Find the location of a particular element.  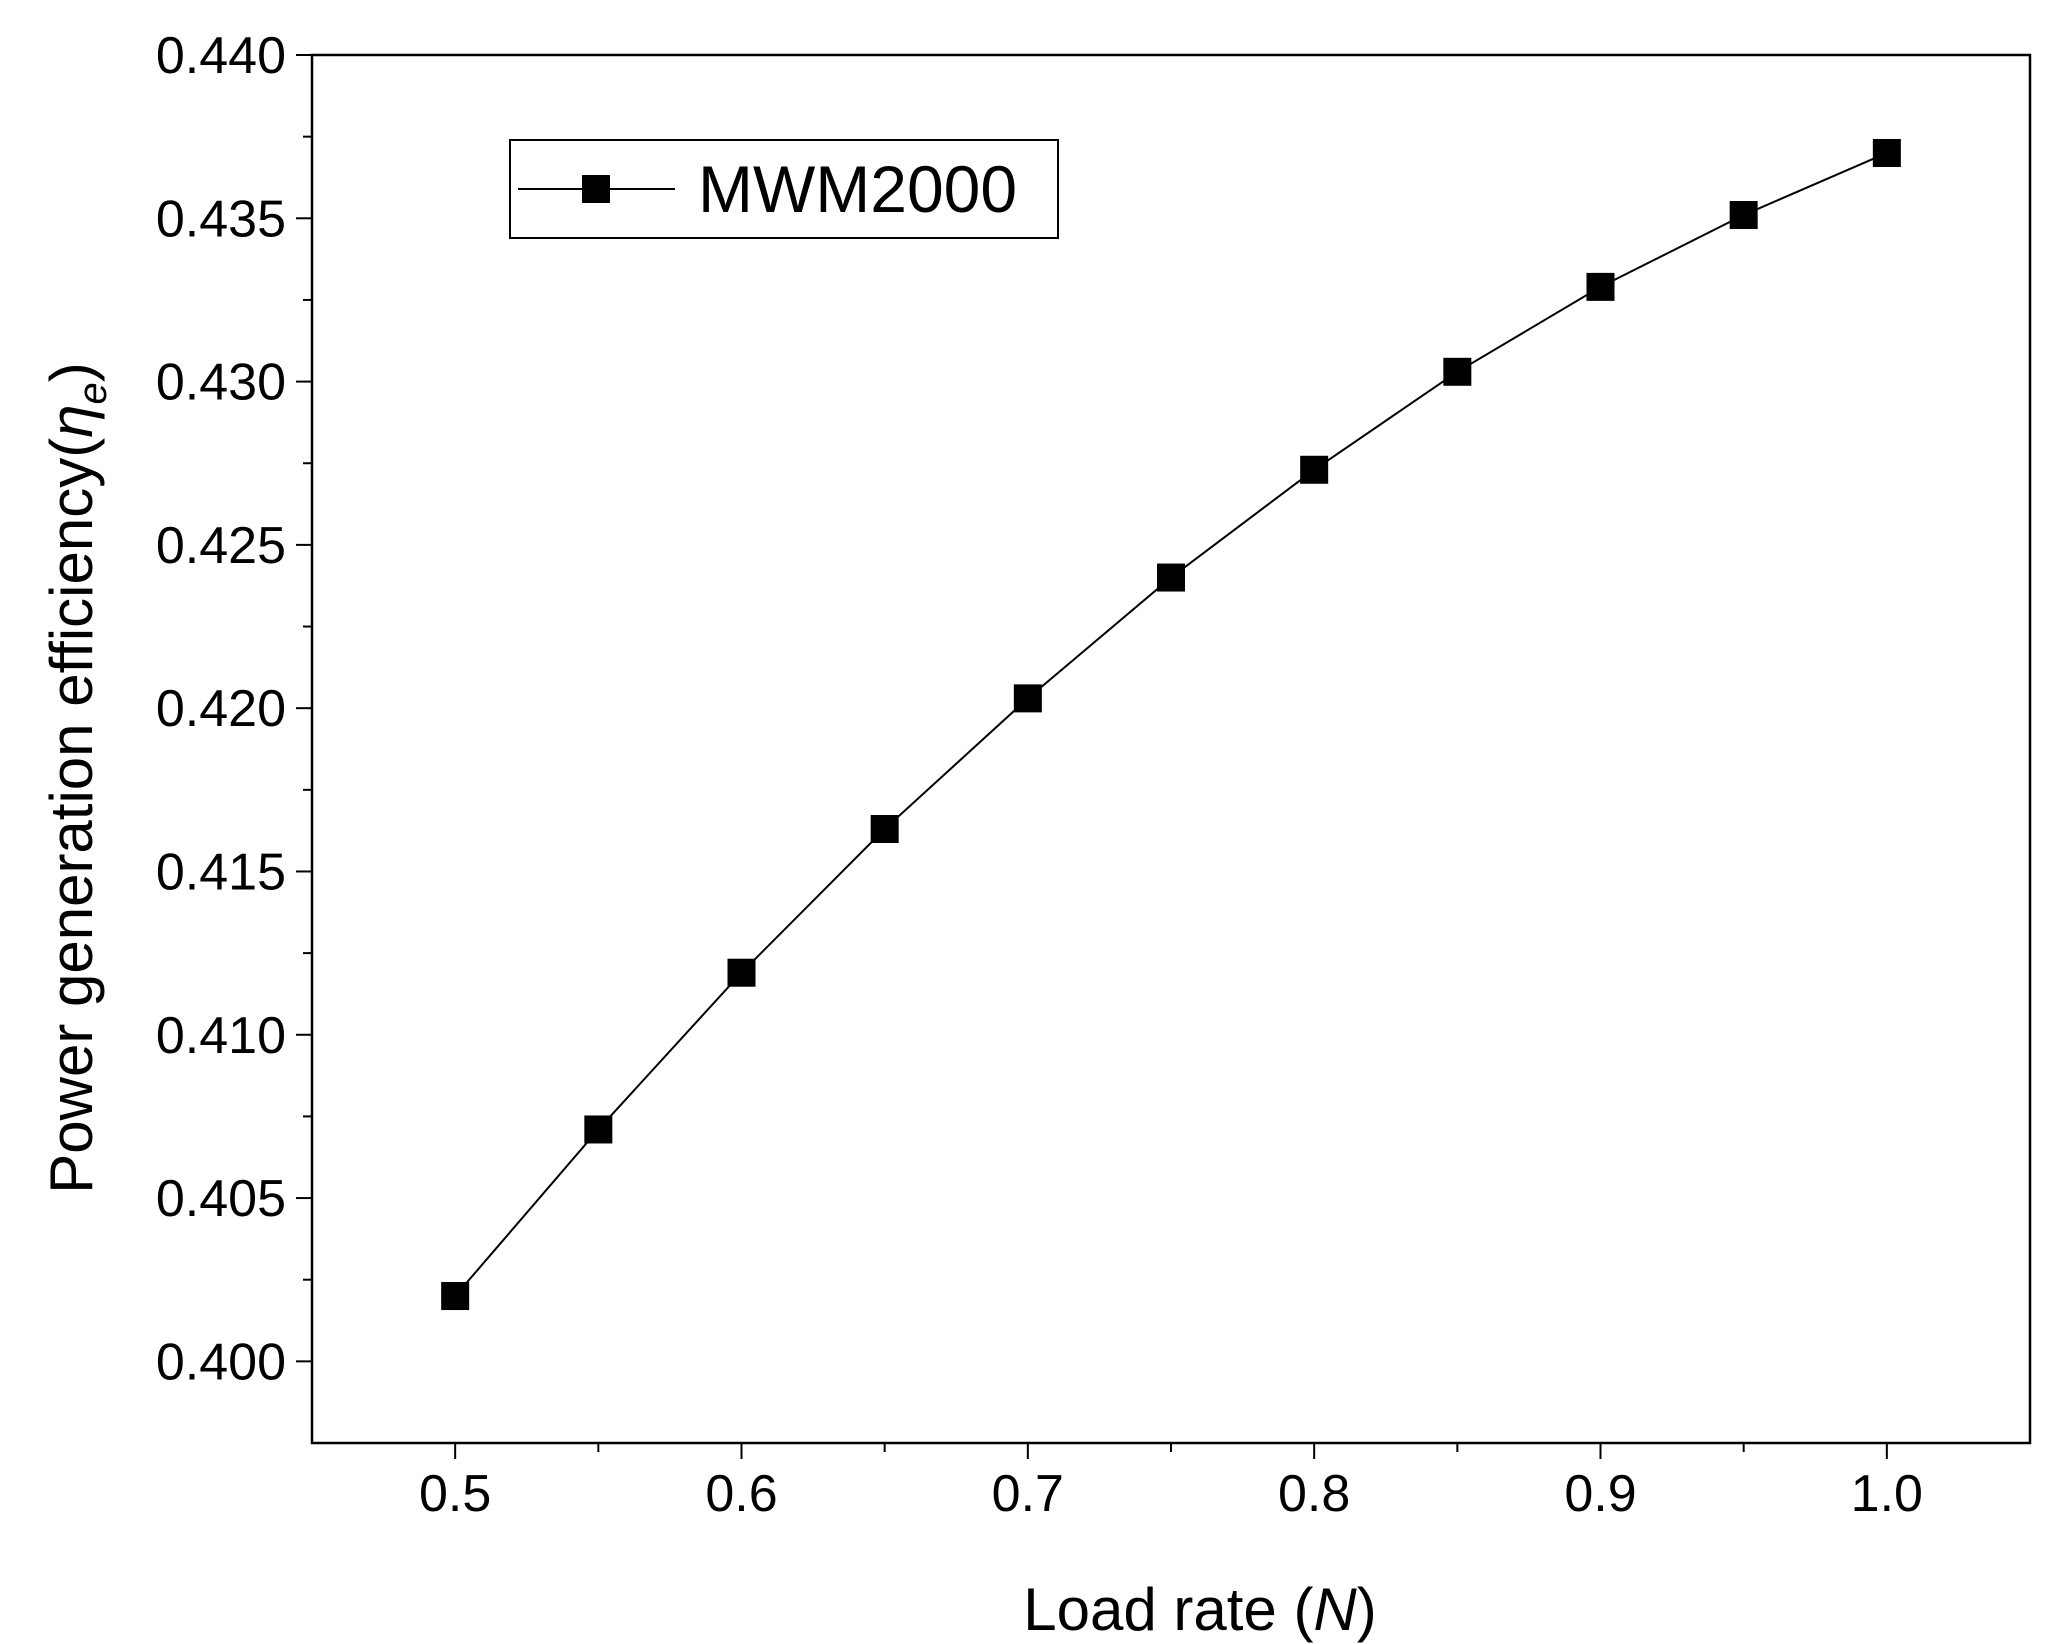

y-axis-title: Power generation efficiency(ηe) is located at coordinates (76, 778).